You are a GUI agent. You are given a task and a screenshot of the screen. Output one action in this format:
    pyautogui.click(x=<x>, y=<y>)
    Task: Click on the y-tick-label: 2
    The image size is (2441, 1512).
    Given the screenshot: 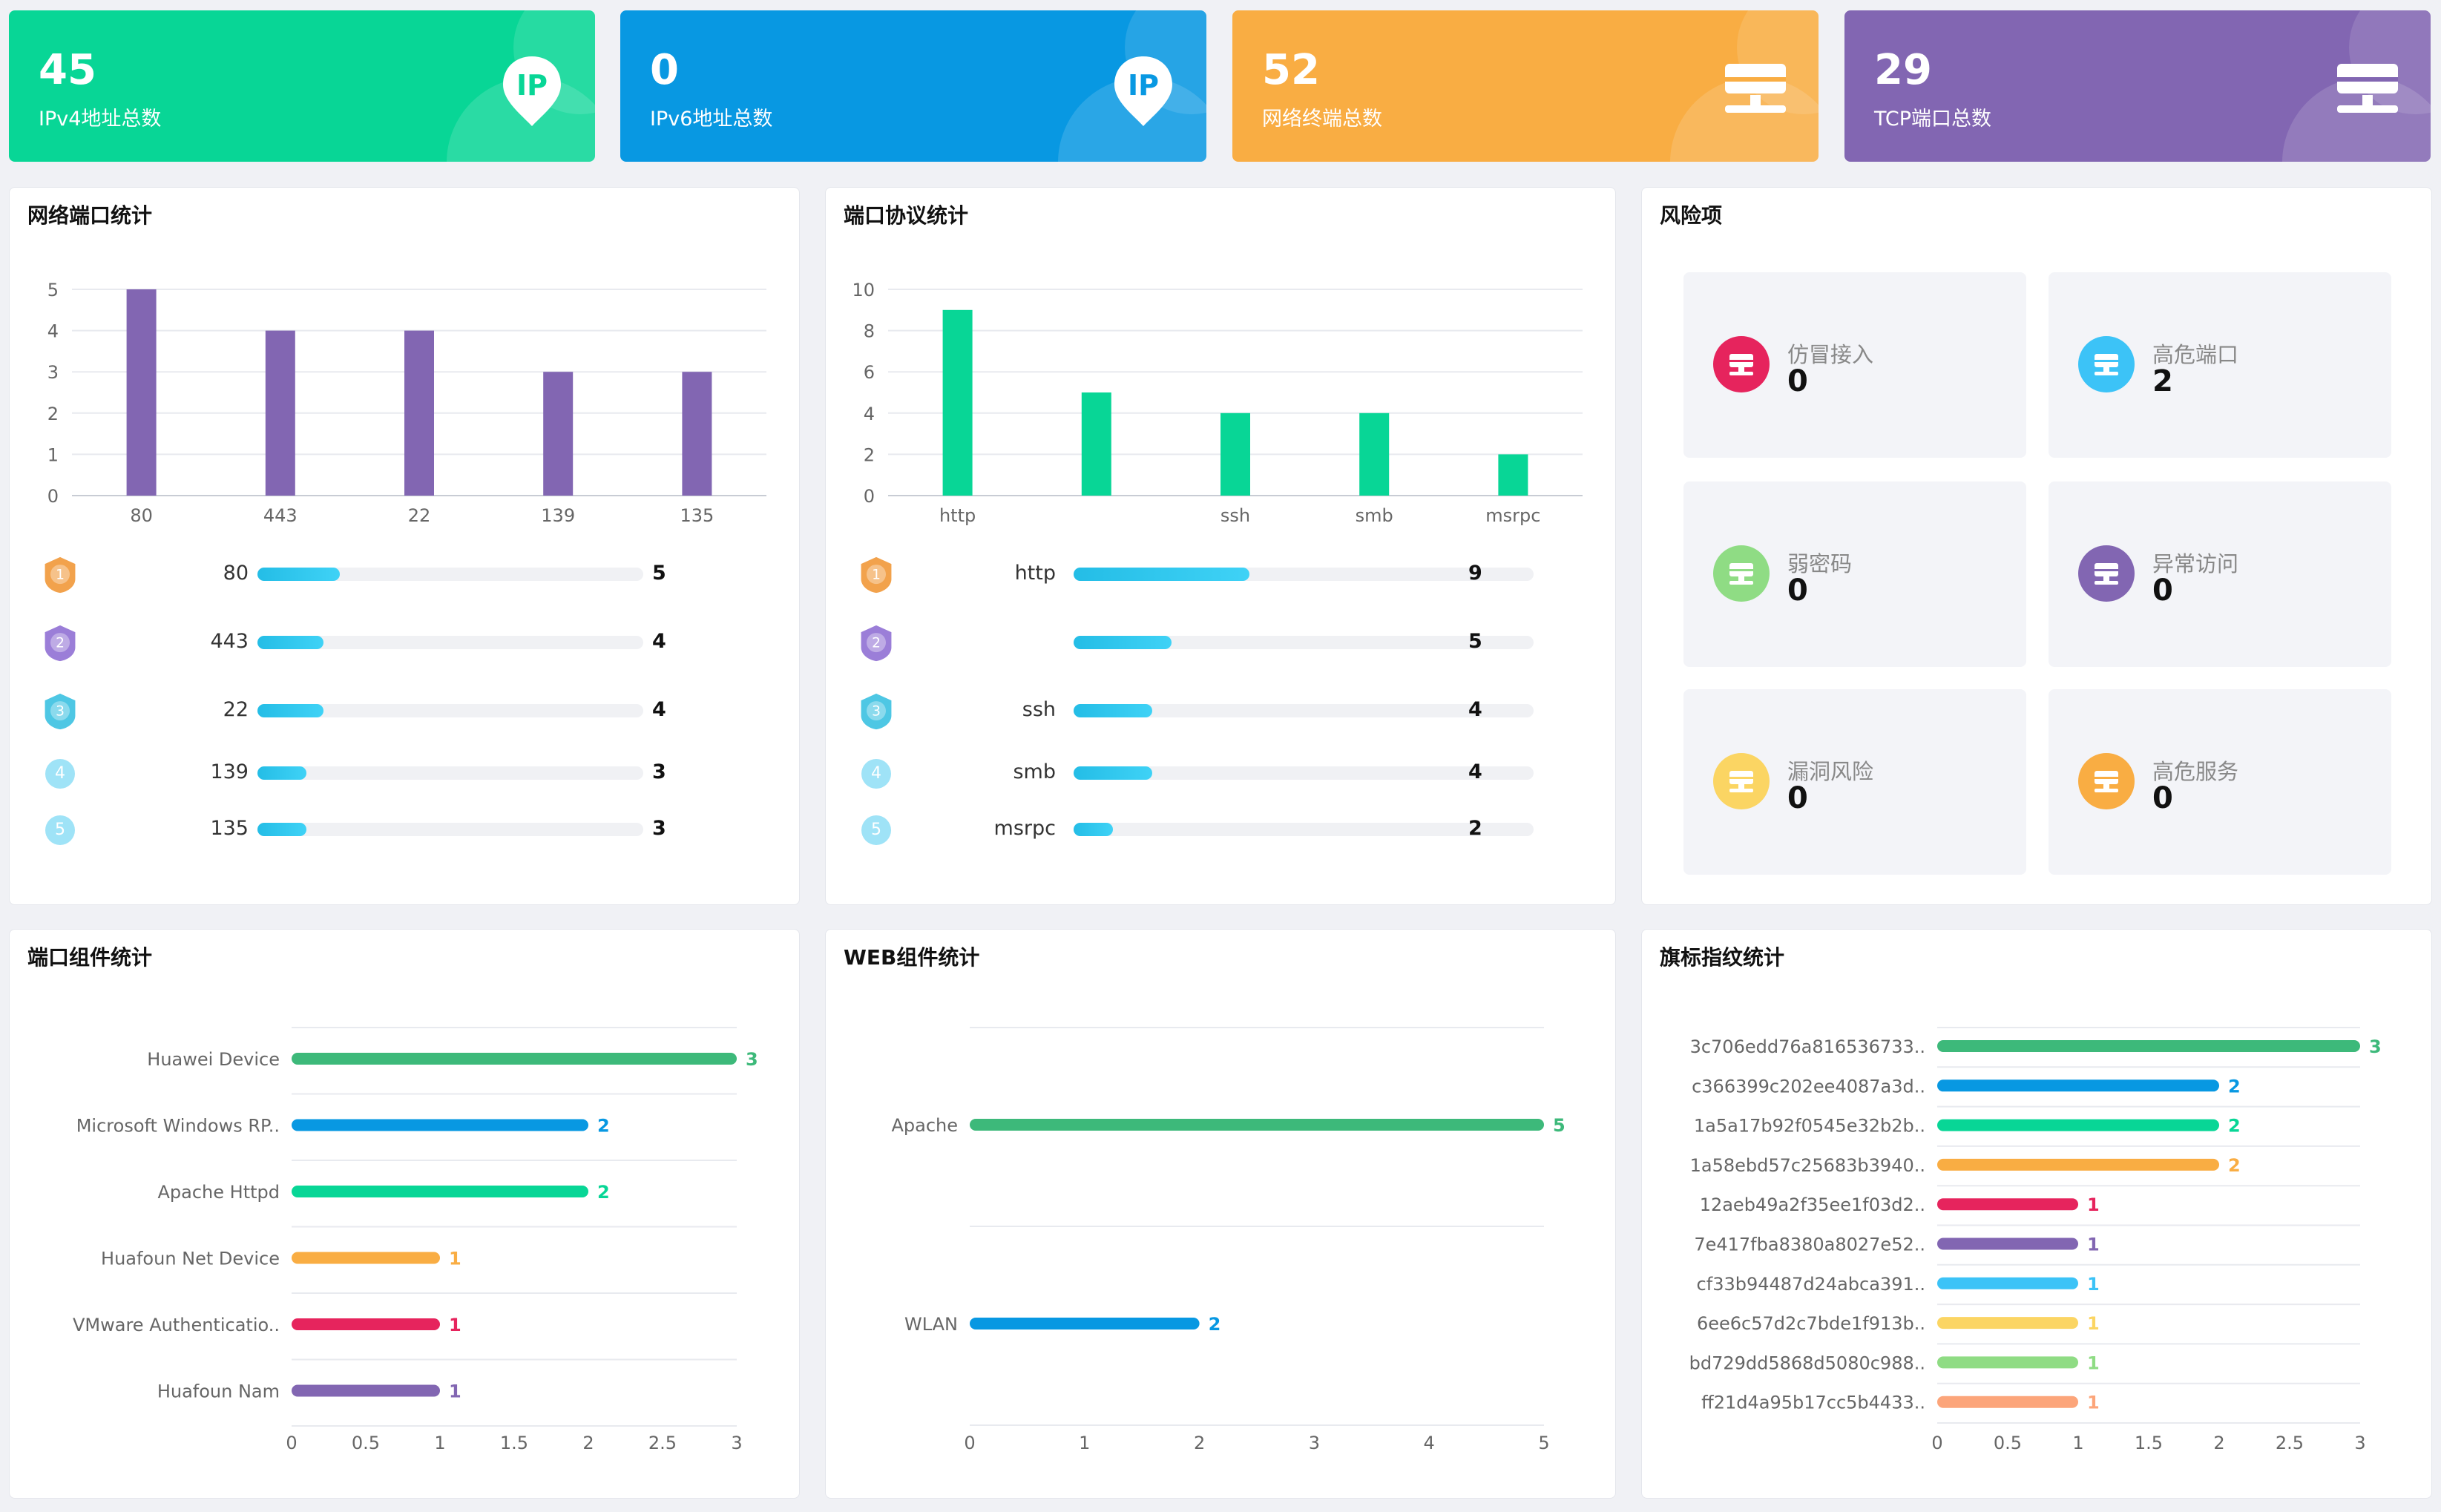 What is the action you would take?
    pyautogui.click(x=869, y=455)
    